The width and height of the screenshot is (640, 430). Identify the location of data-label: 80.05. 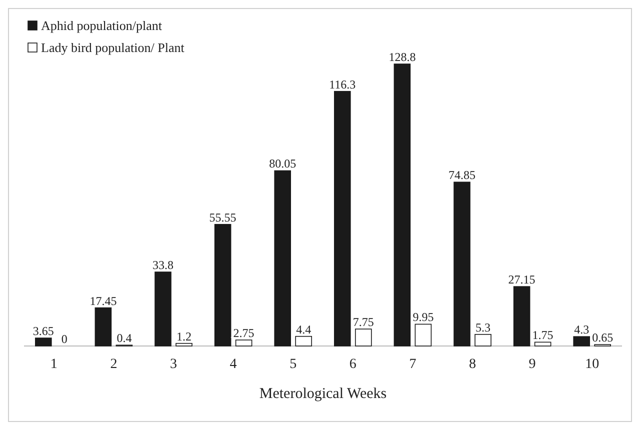
(282, 163).